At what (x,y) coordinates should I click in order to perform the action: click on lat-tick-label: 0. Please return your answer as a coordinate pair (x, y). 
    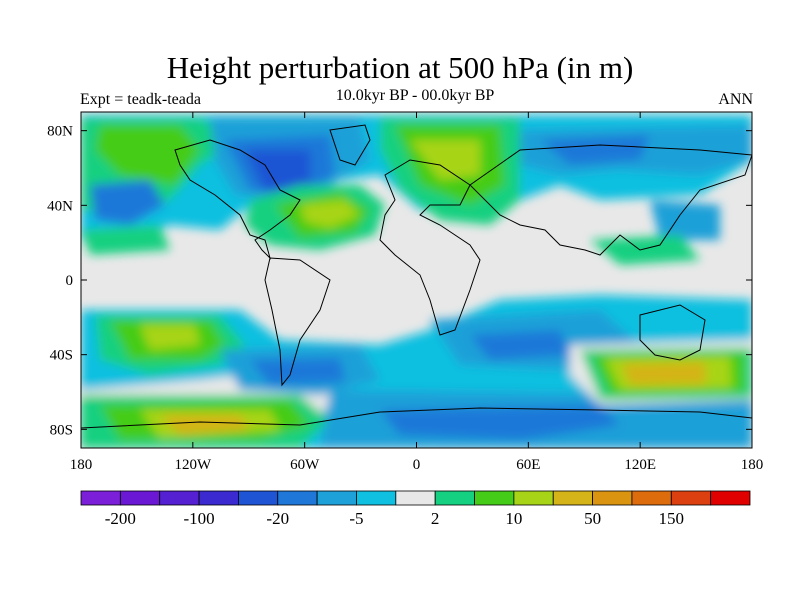
    Looking at the image, I should click on (70, 281).